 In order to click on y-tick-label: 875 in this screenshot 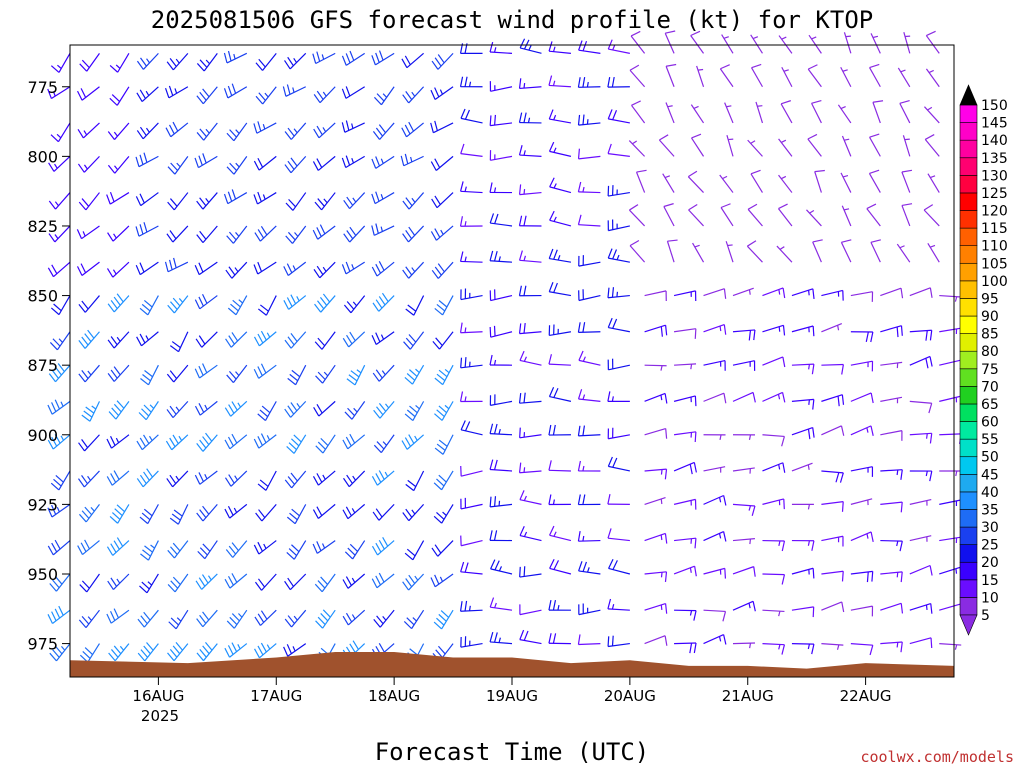, I will do `click(42, 365)`.